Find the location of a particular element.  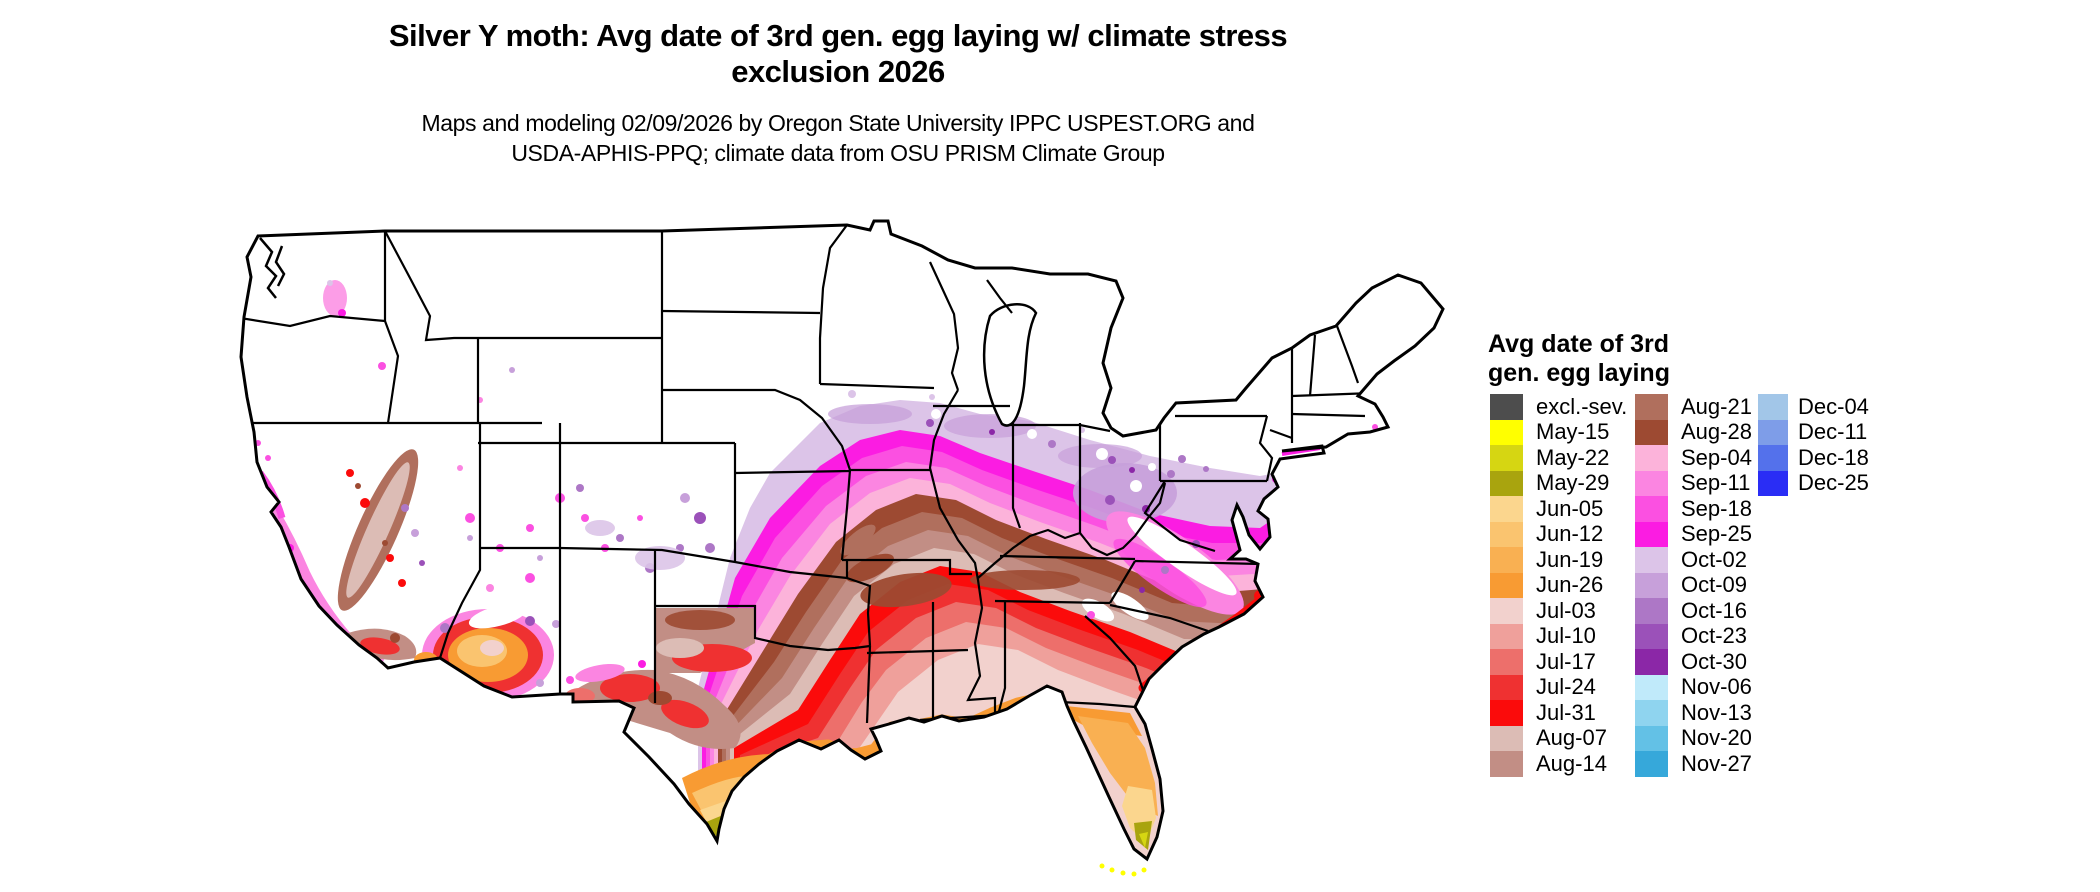

legend-row: Sep-11 is located at coordinates (1693, 483).